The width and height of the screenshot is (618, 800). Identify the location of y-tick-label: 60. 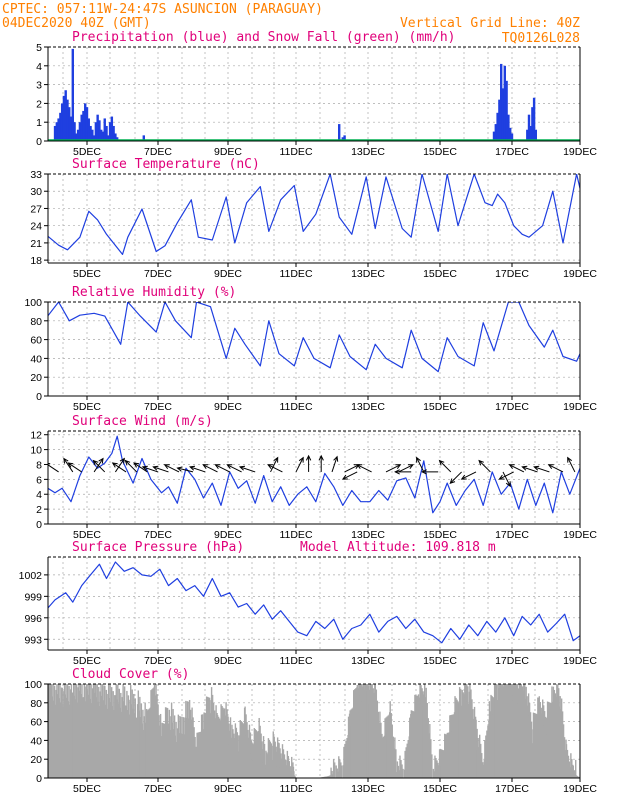
(36, 341).